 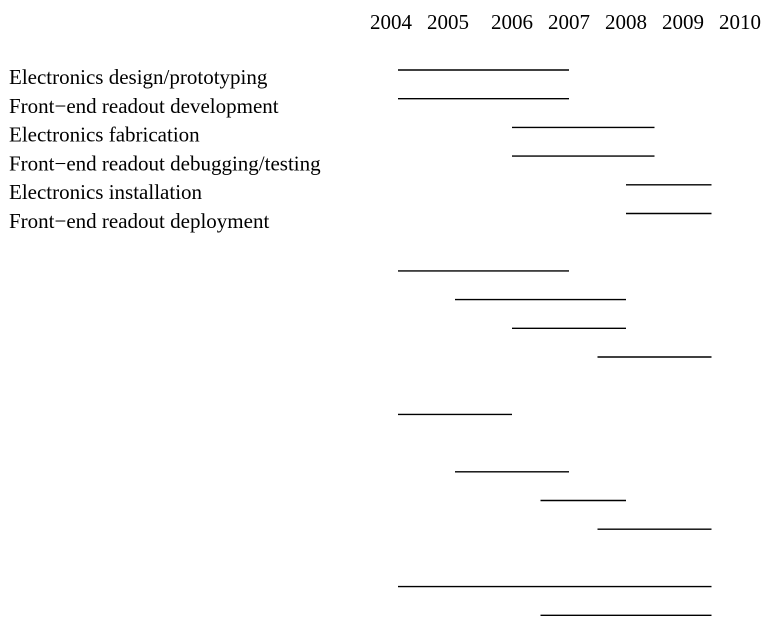 What do you see at coordinates (104, 135) in the screenshot?
I see `task-label: Electronics fabrication` at bounding box center [104, 135].